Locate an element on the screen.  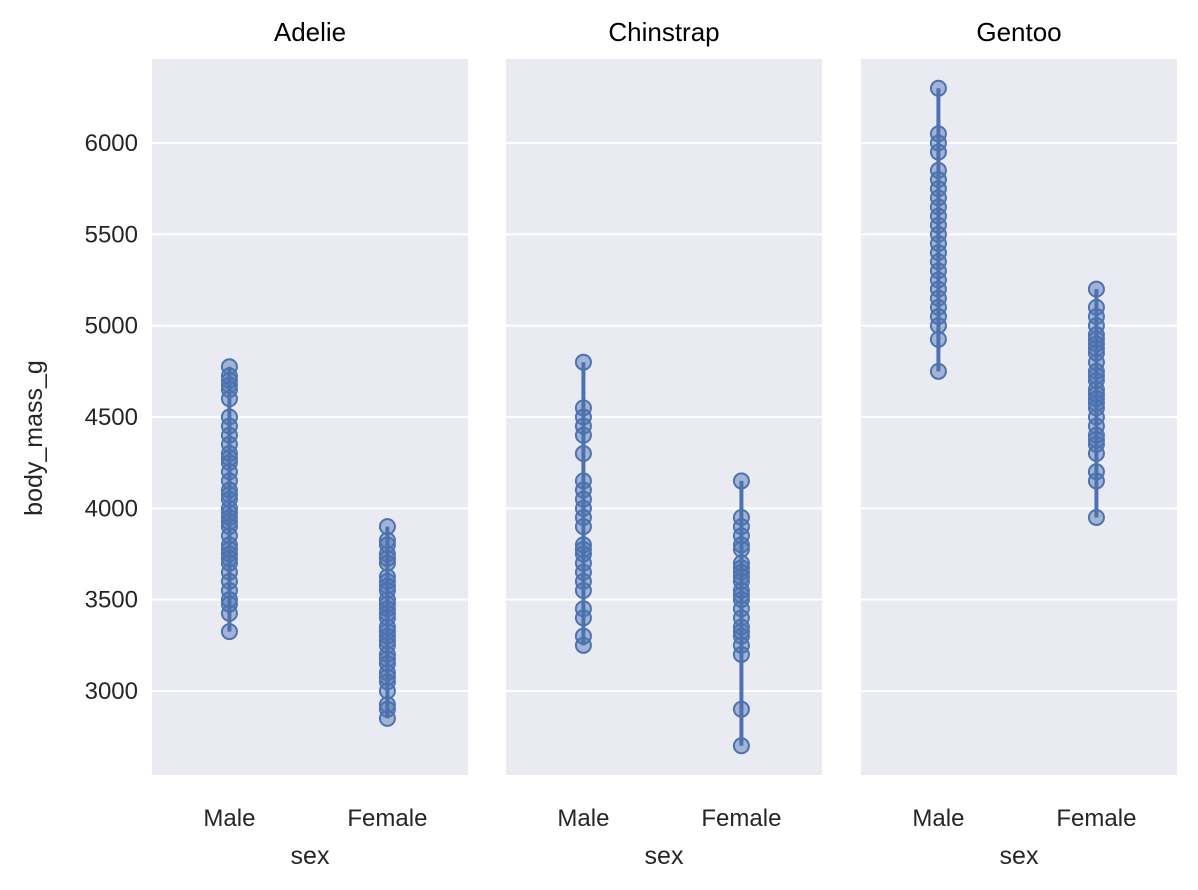
y-axis-label: body_mass_g is located at coordinates (34, 438).